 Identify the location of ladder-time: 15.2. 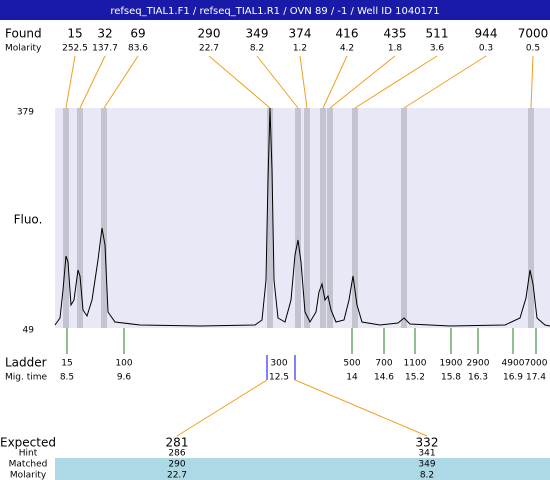
(415, 378).